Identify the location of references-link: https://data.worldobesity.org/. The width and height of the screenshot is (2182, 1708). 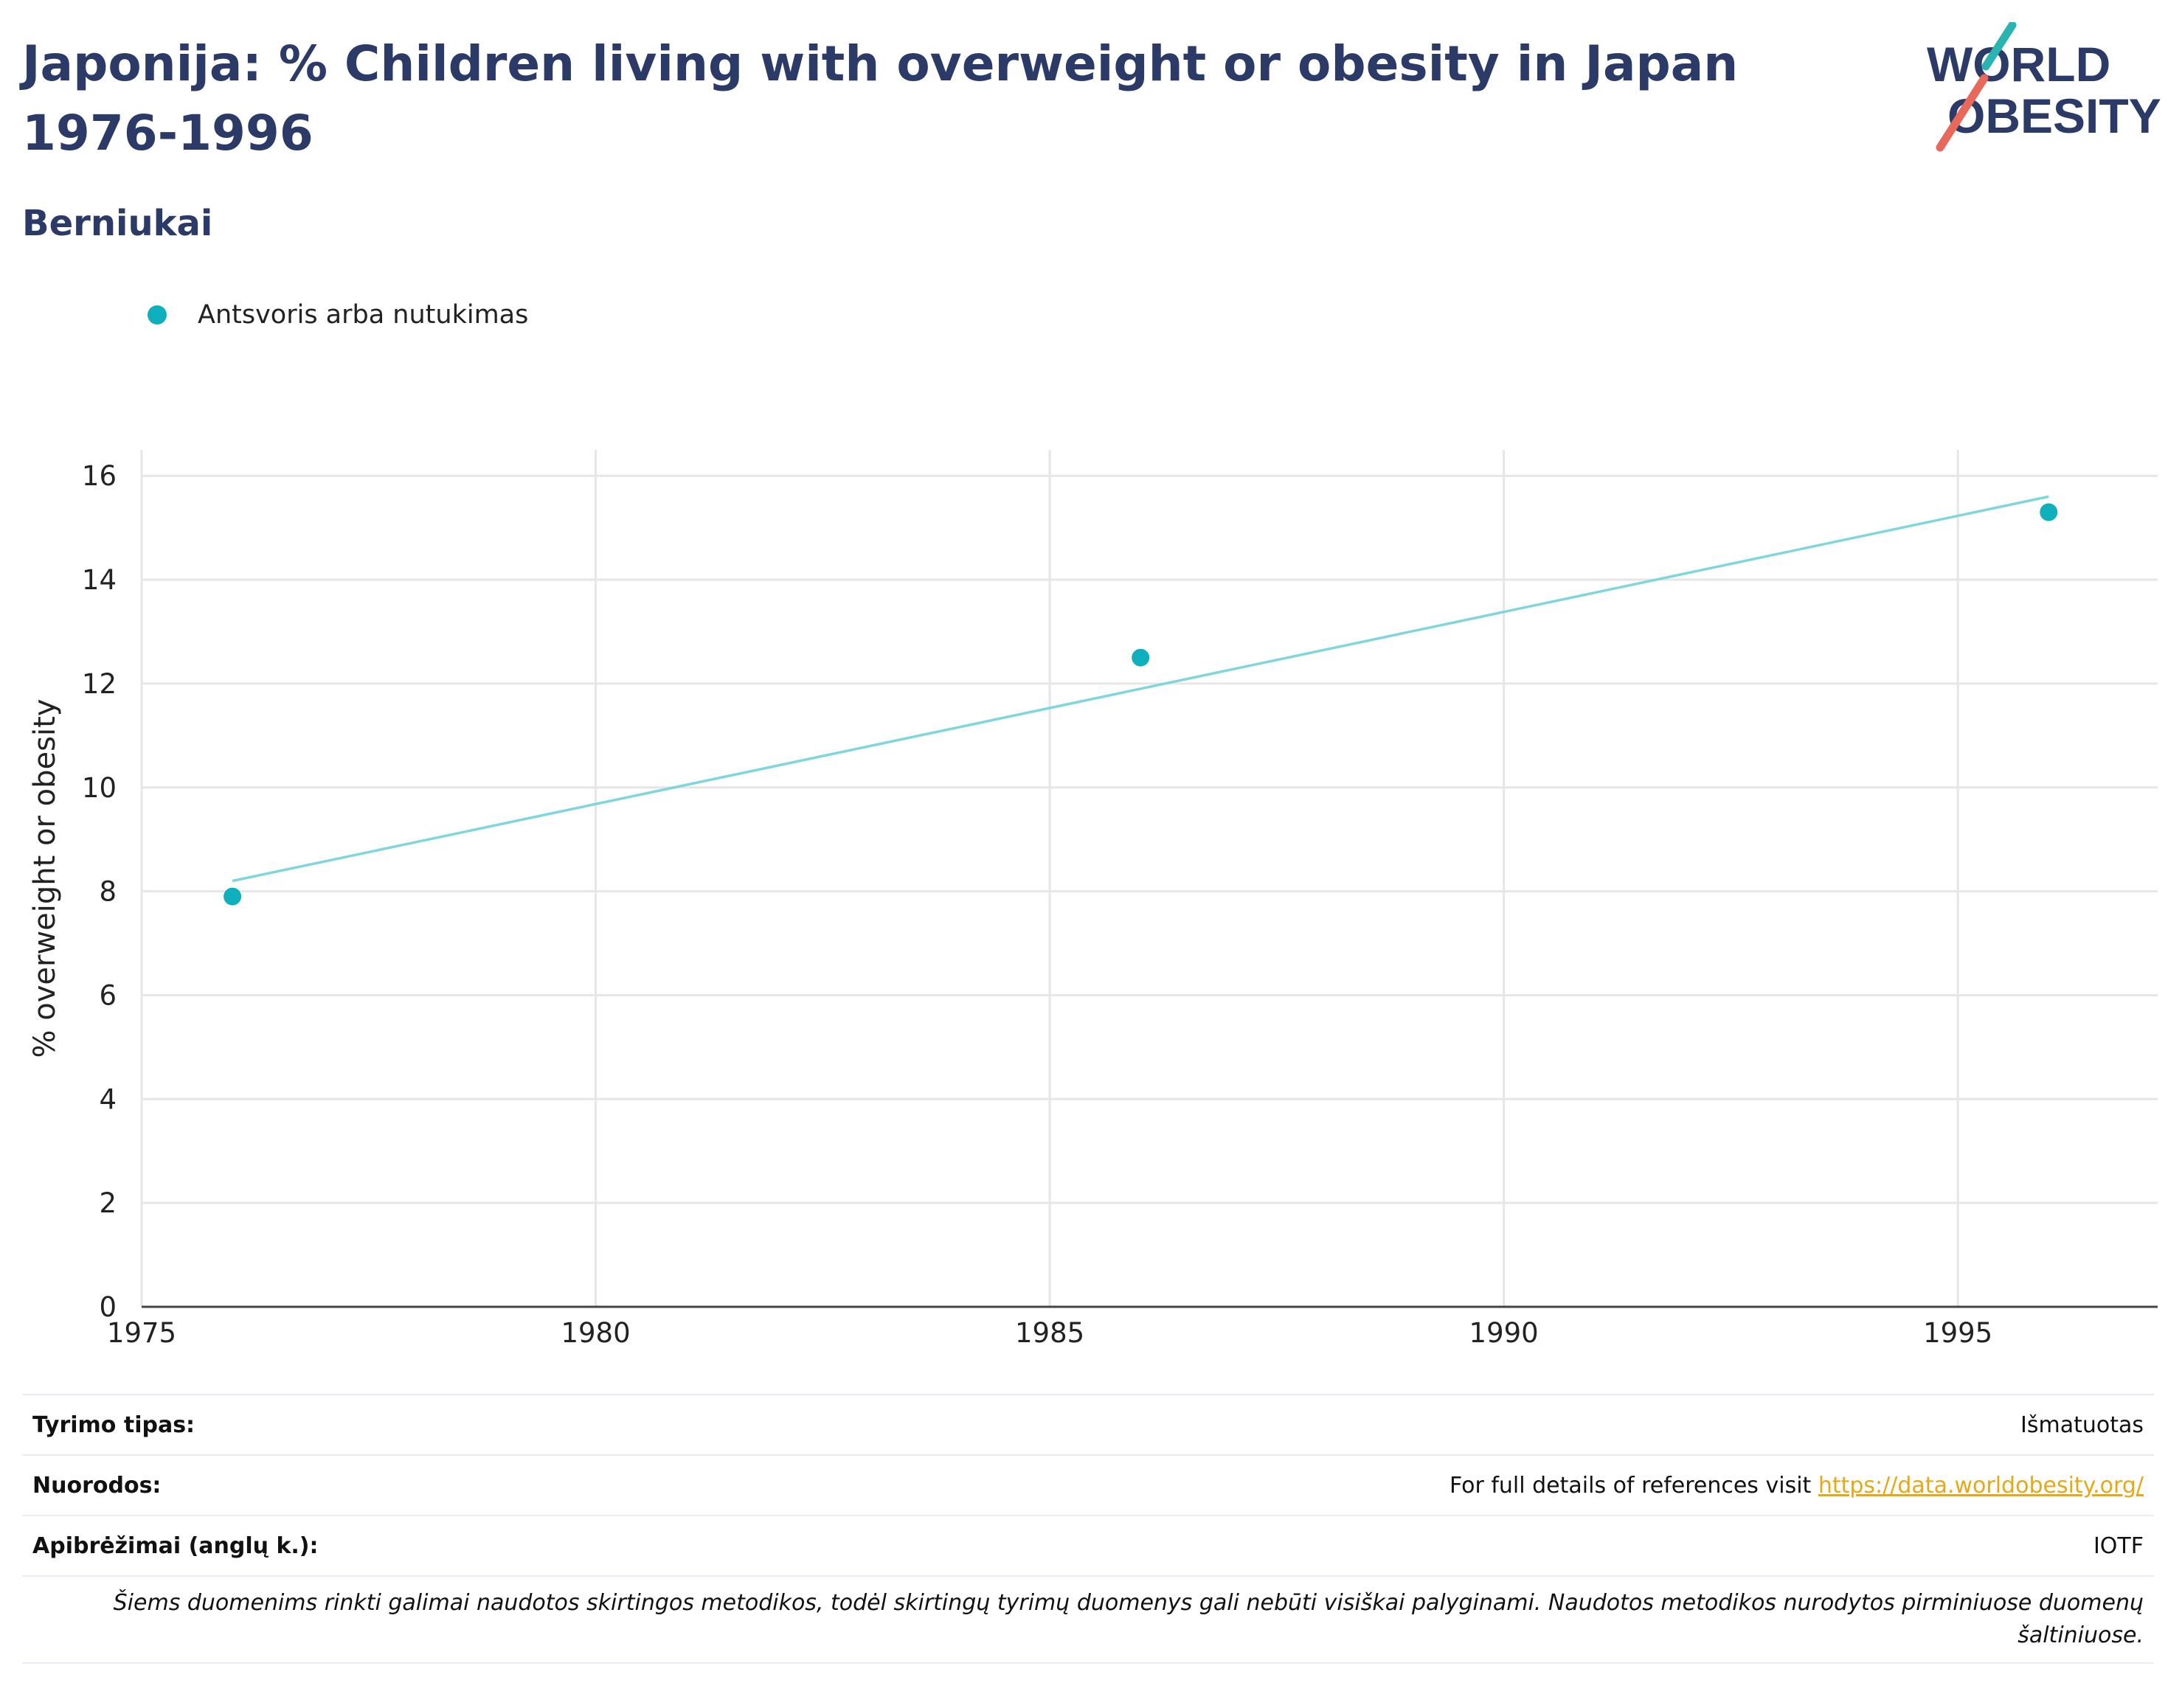
(1981, 1485).